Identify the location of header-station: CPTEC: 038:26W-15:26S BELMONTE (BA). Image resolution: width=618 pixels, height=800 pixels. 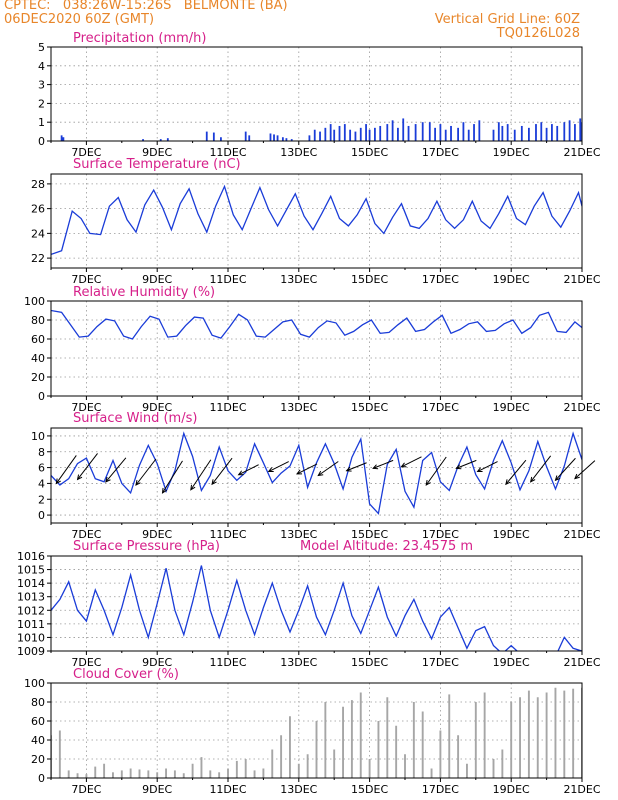
(146, 6).